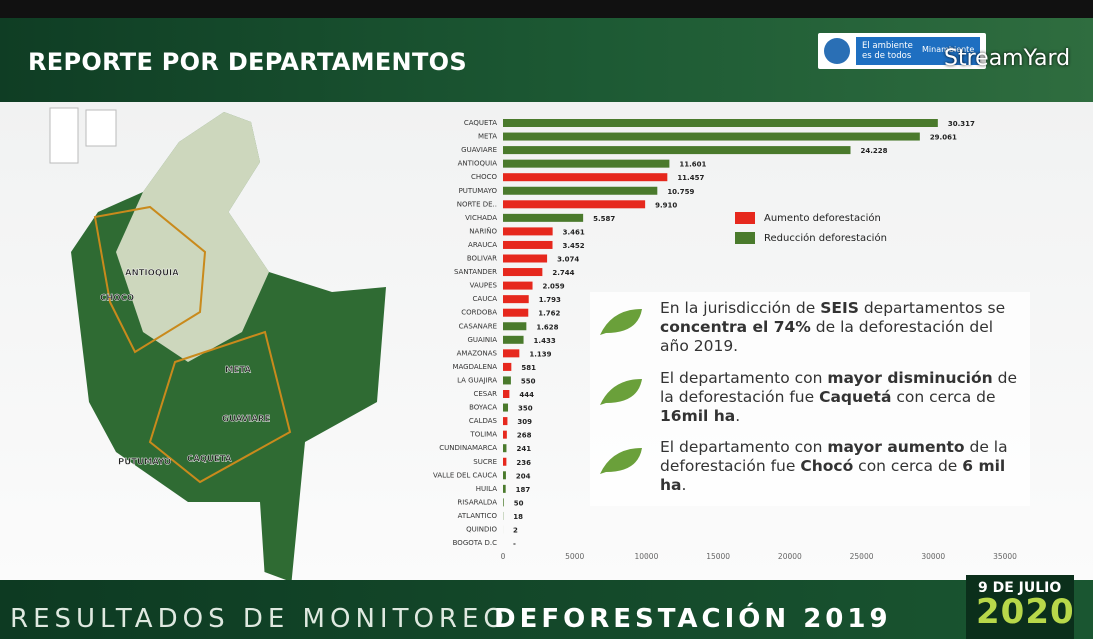  I want to click on footer-right: DEFORESTACIÓN 2019, so click(693, 619).